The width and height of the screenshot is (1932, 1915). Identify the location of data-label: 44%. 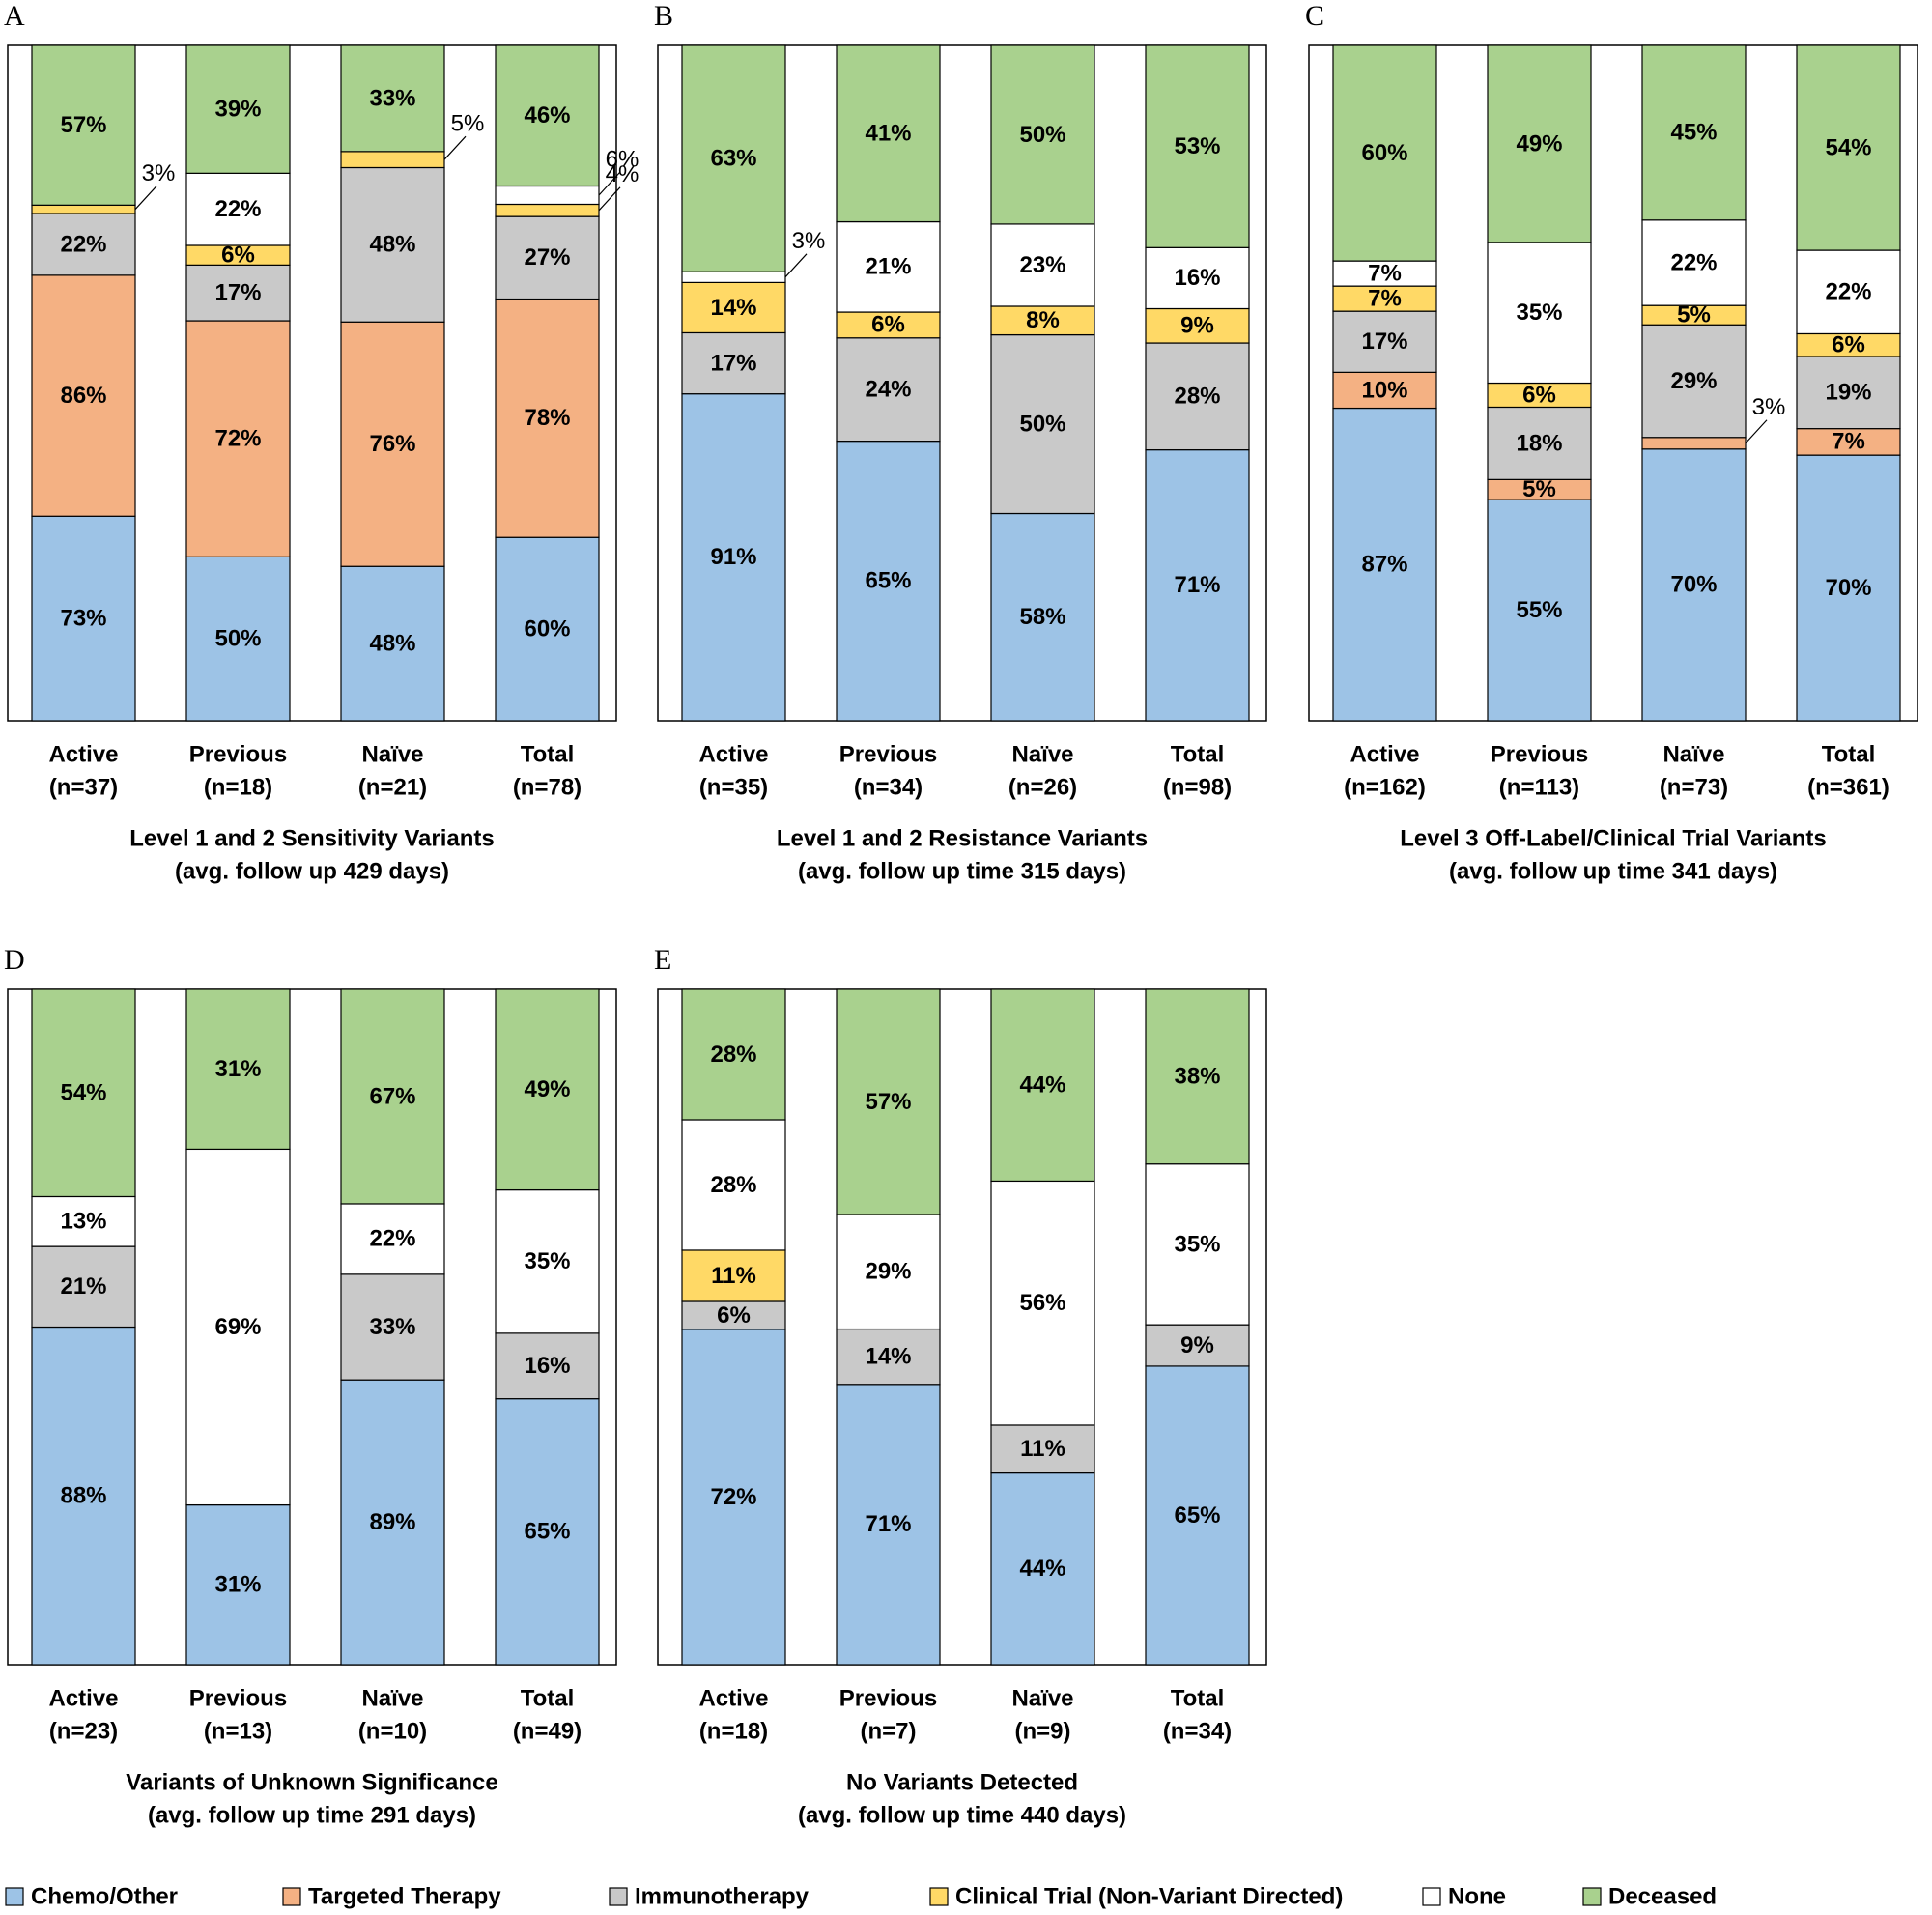
(1042, 1085).